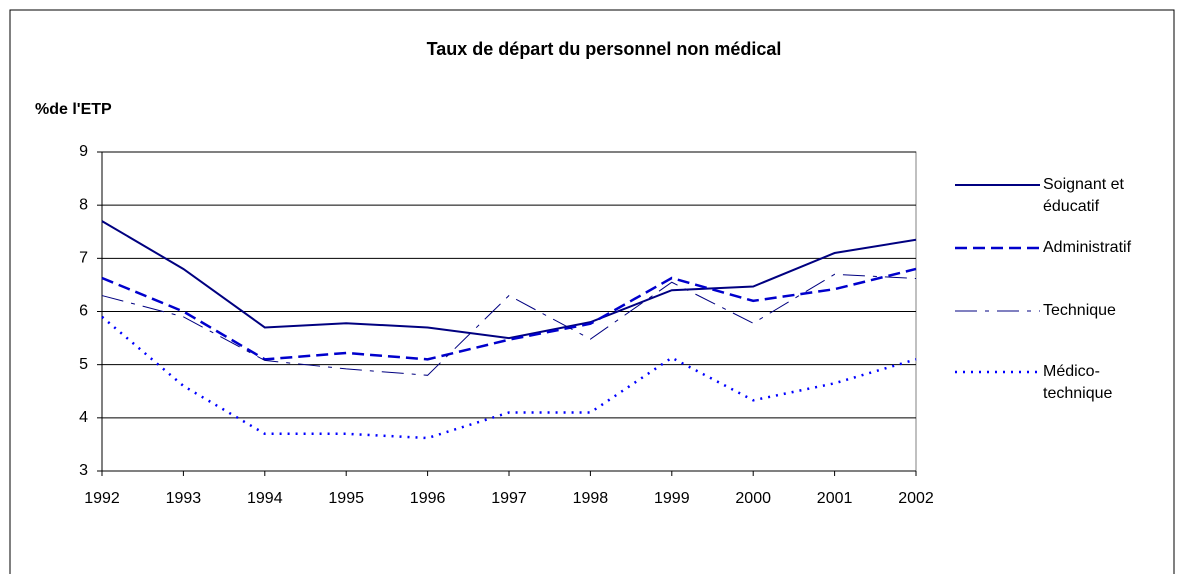 Image resolution: width=1184 pixels, height=574 pixels. What do you see at coordinates (835, 498) in the screenshot?
I see `x-tick-label: 2001` at bounding box center [835, 498].